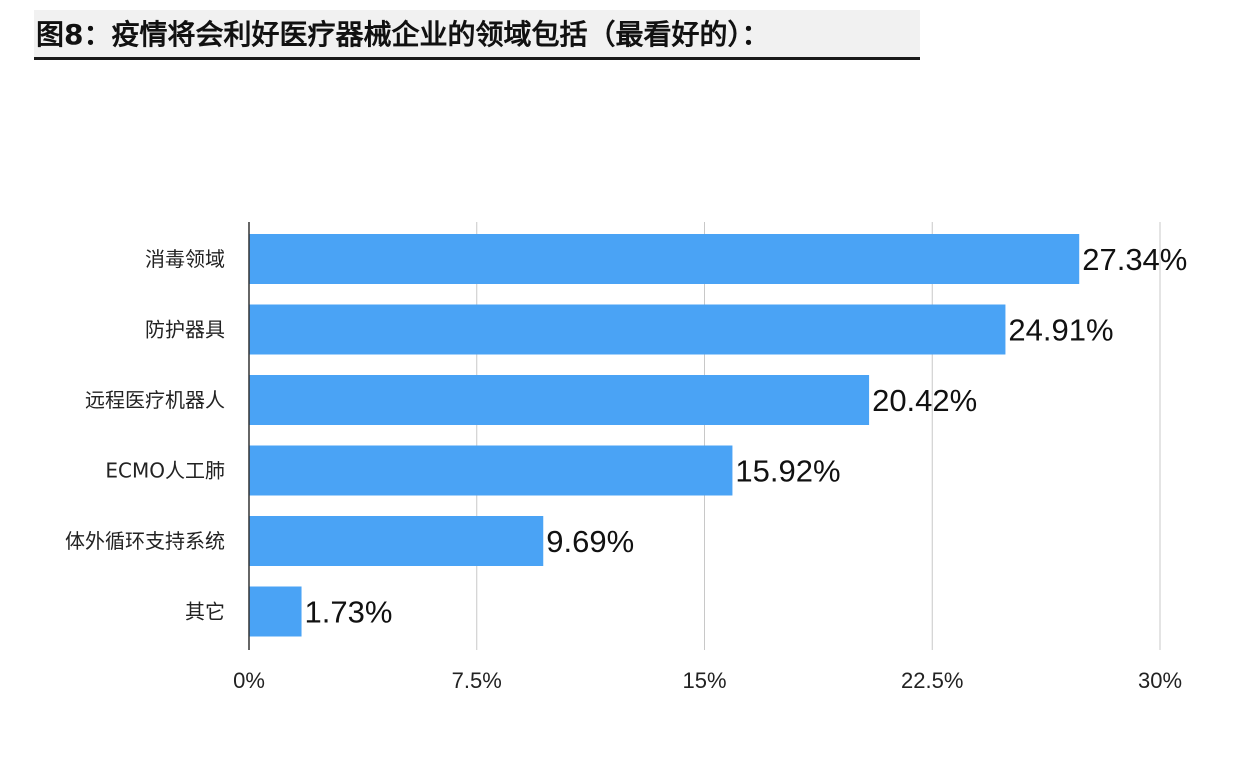 The image size is (1252, 784). Describe the element at coordinates (477, 35) in the screenshot. I see `chart-title: 图8：疫情将会利好医疗器械企业的领域包括（最看好的）：` at that location.